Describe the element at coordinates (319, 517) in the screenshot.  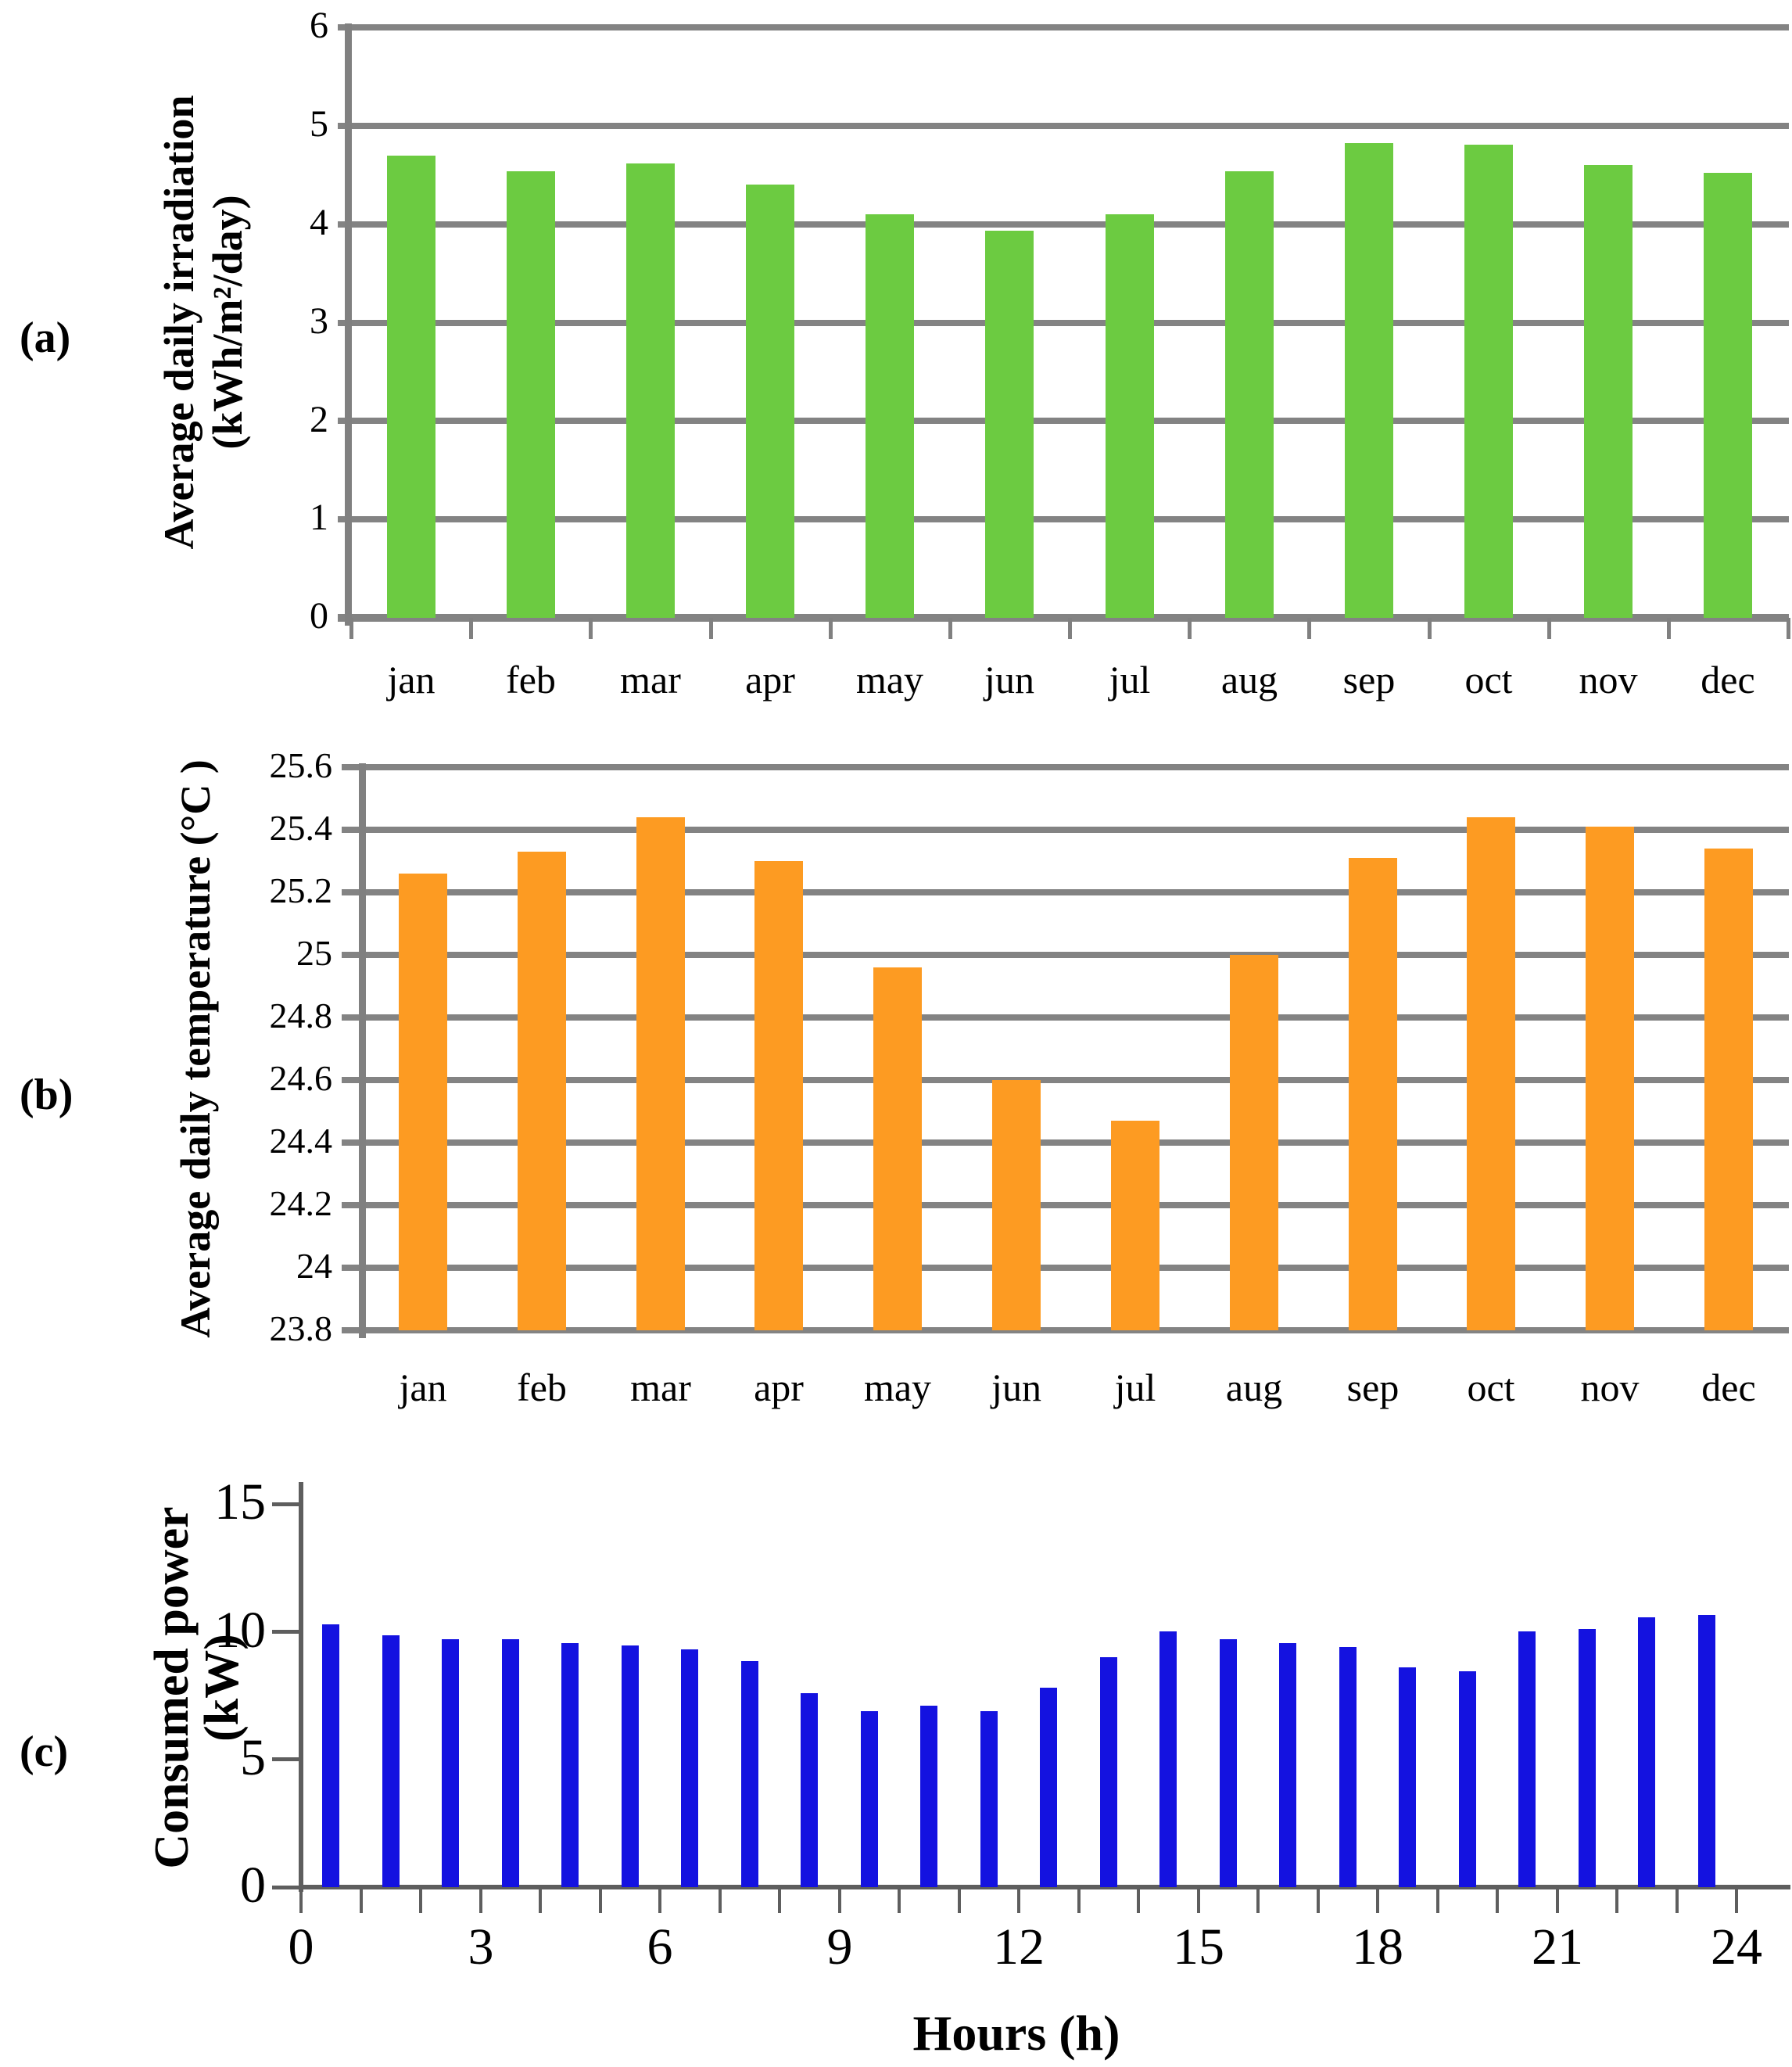
I see `y-tick-label: 1` at that location.